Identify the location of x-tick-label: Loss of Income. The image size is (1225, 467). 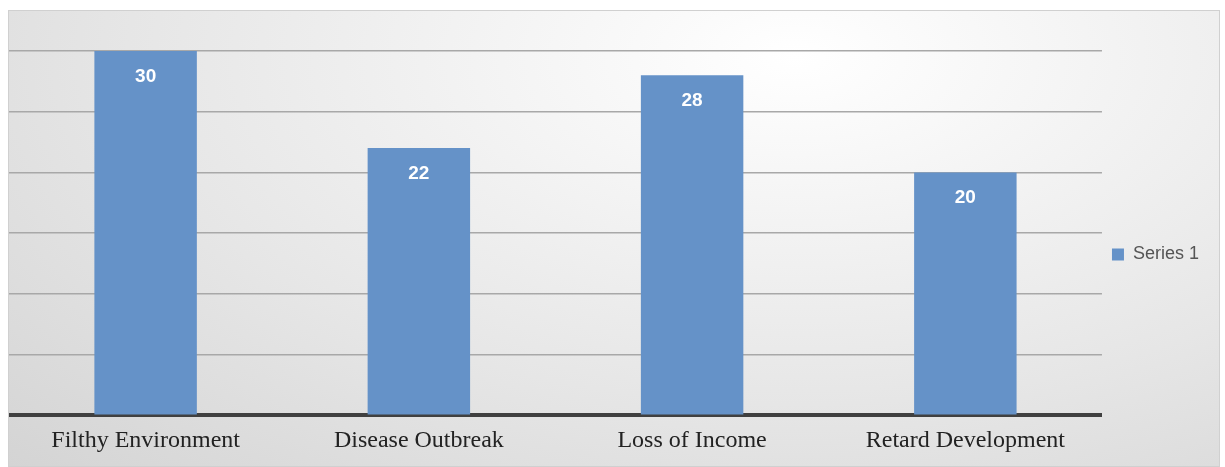
(692, 438).